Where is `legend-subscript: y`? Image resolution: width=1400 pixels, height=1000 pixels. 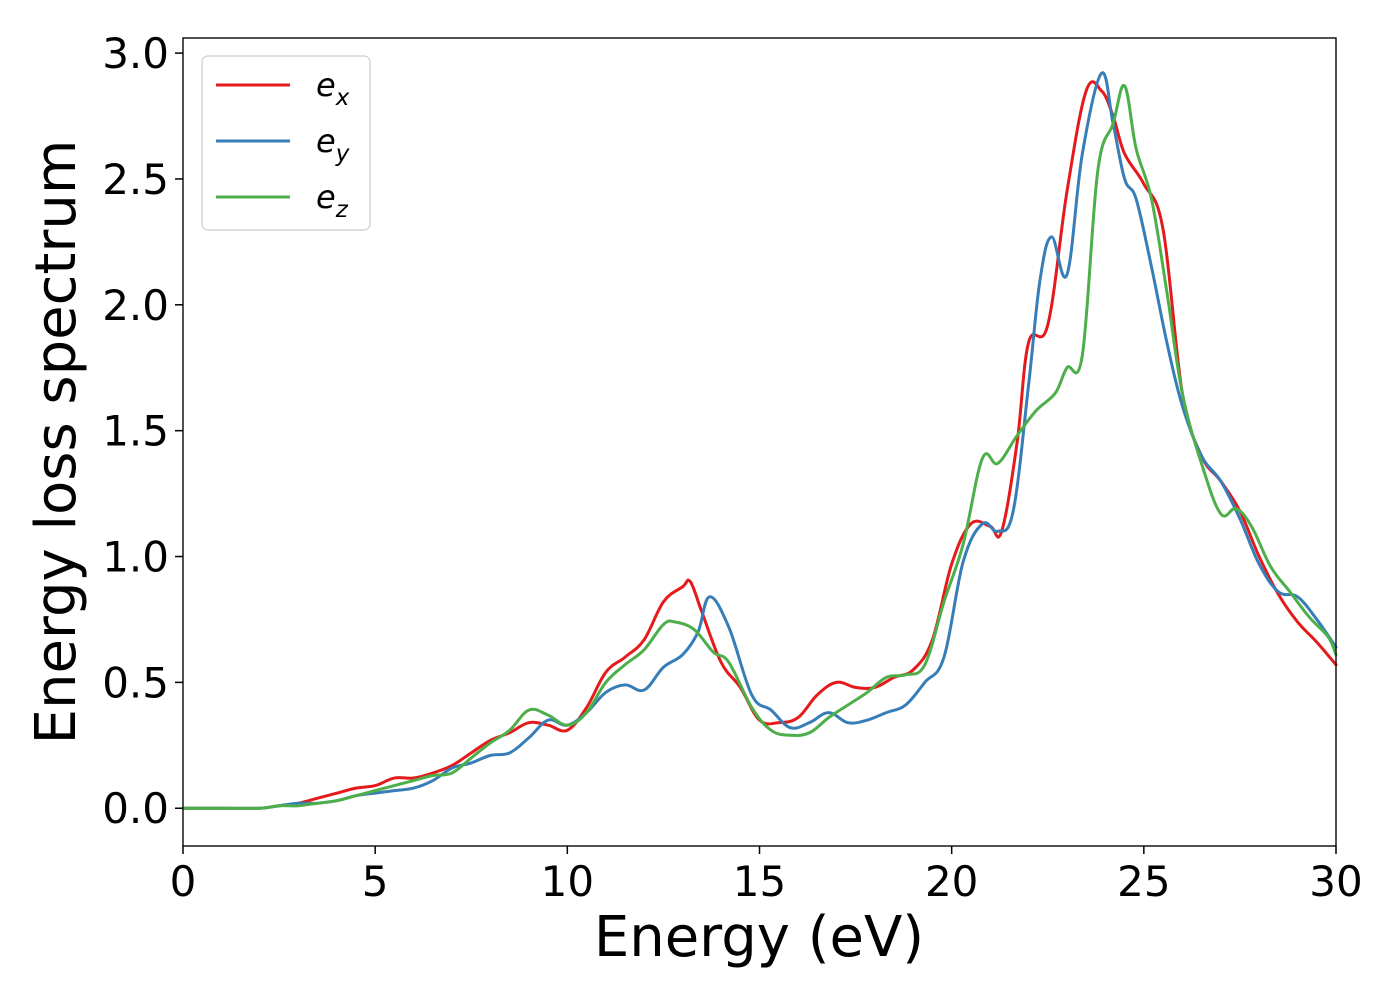
legend-subscript: y is located at coordinates (342, 154).